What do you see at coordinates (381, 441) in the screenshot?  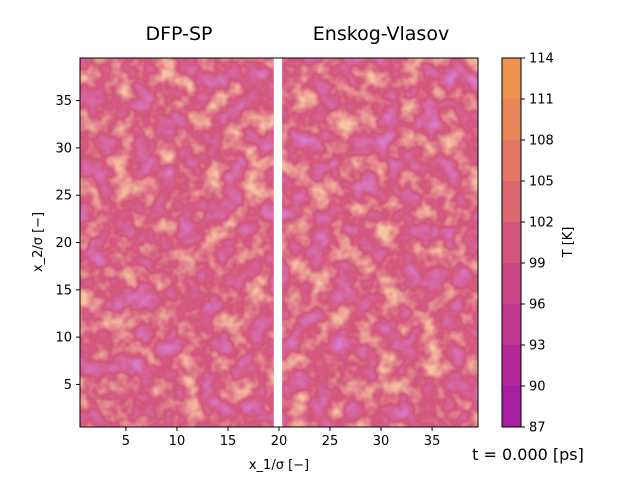 I see `x-tick-label: 30` at bounding box center [381, 441].